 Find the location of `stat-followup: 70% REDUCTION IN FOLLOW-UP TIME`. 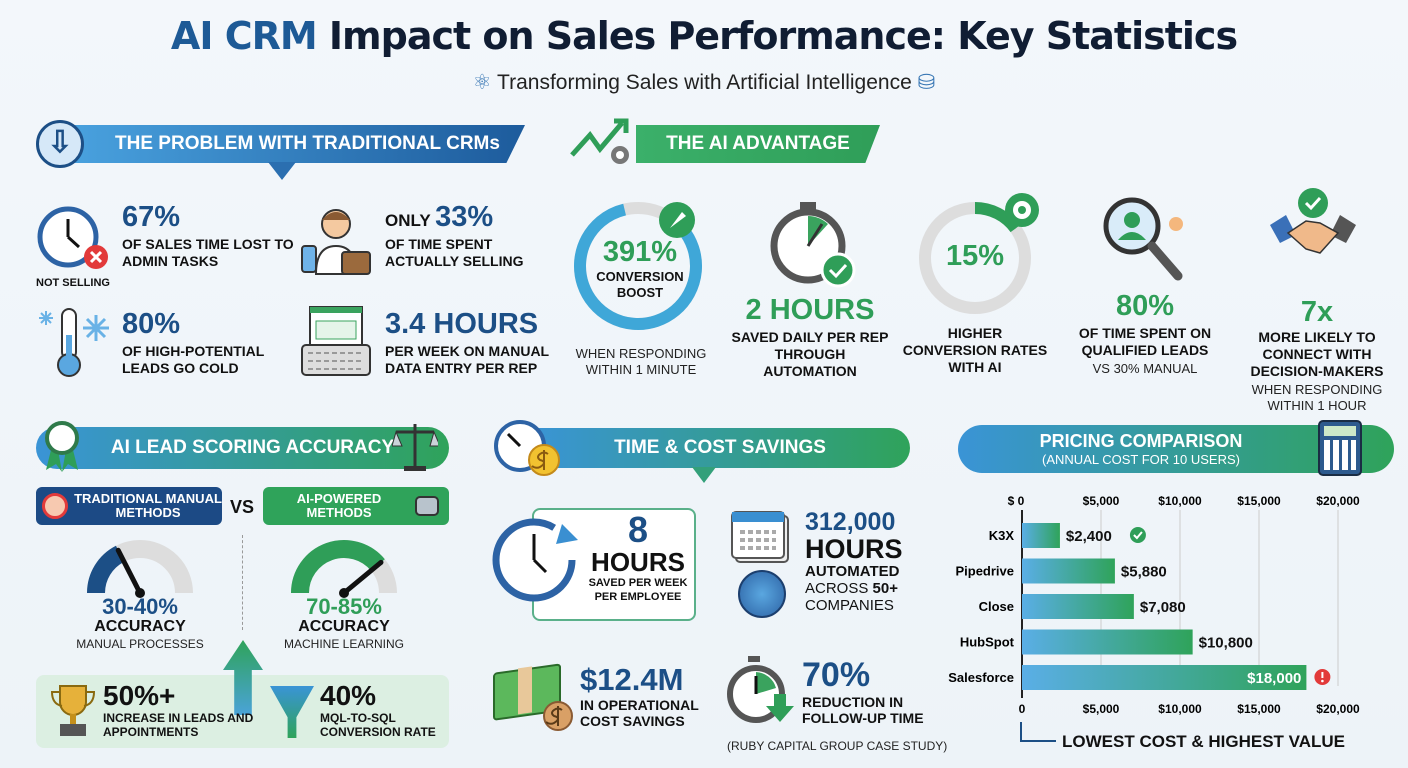

stat-followup: 70% REDUCTION IN FOLLOW-UP TIME is located at coordinates (877, 692).